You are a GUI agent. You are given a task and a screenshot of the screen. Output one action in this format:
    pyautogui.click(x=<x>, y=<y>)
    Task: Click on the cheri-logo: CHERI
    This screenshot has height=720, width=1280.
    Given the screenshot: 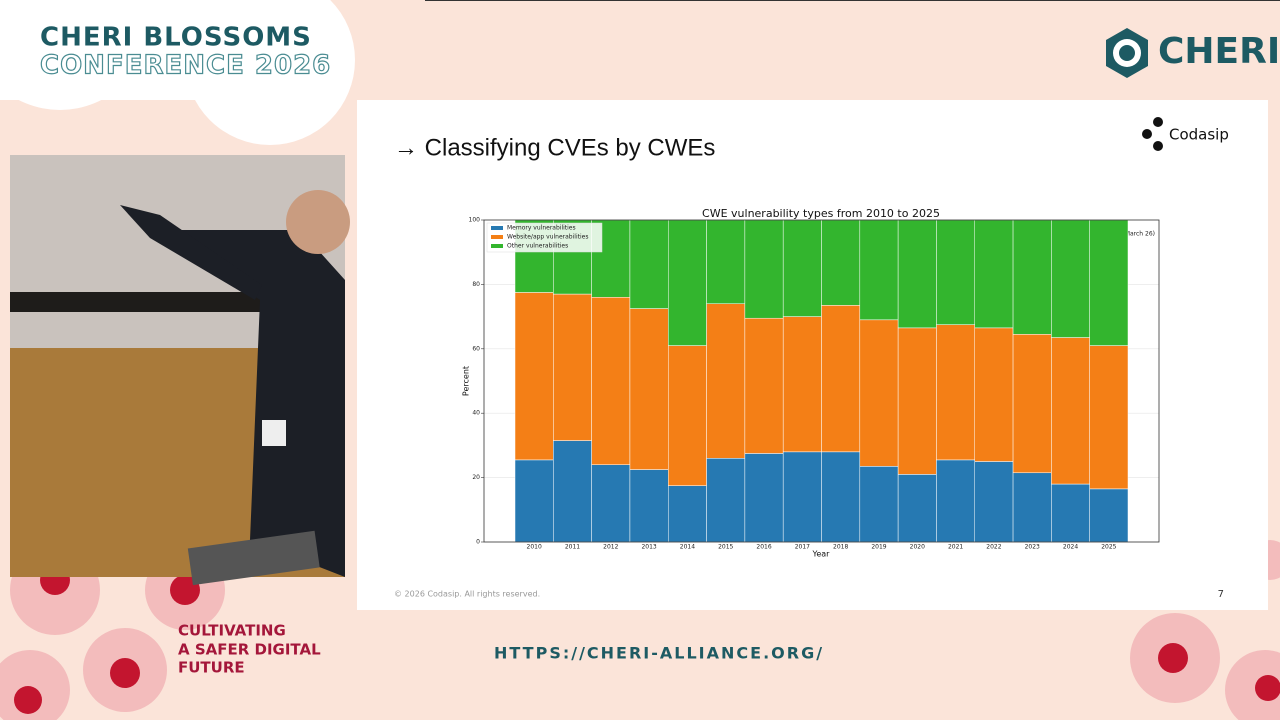 What is the action you would take?
    pyautogui.click(x=1193, y=53)
    